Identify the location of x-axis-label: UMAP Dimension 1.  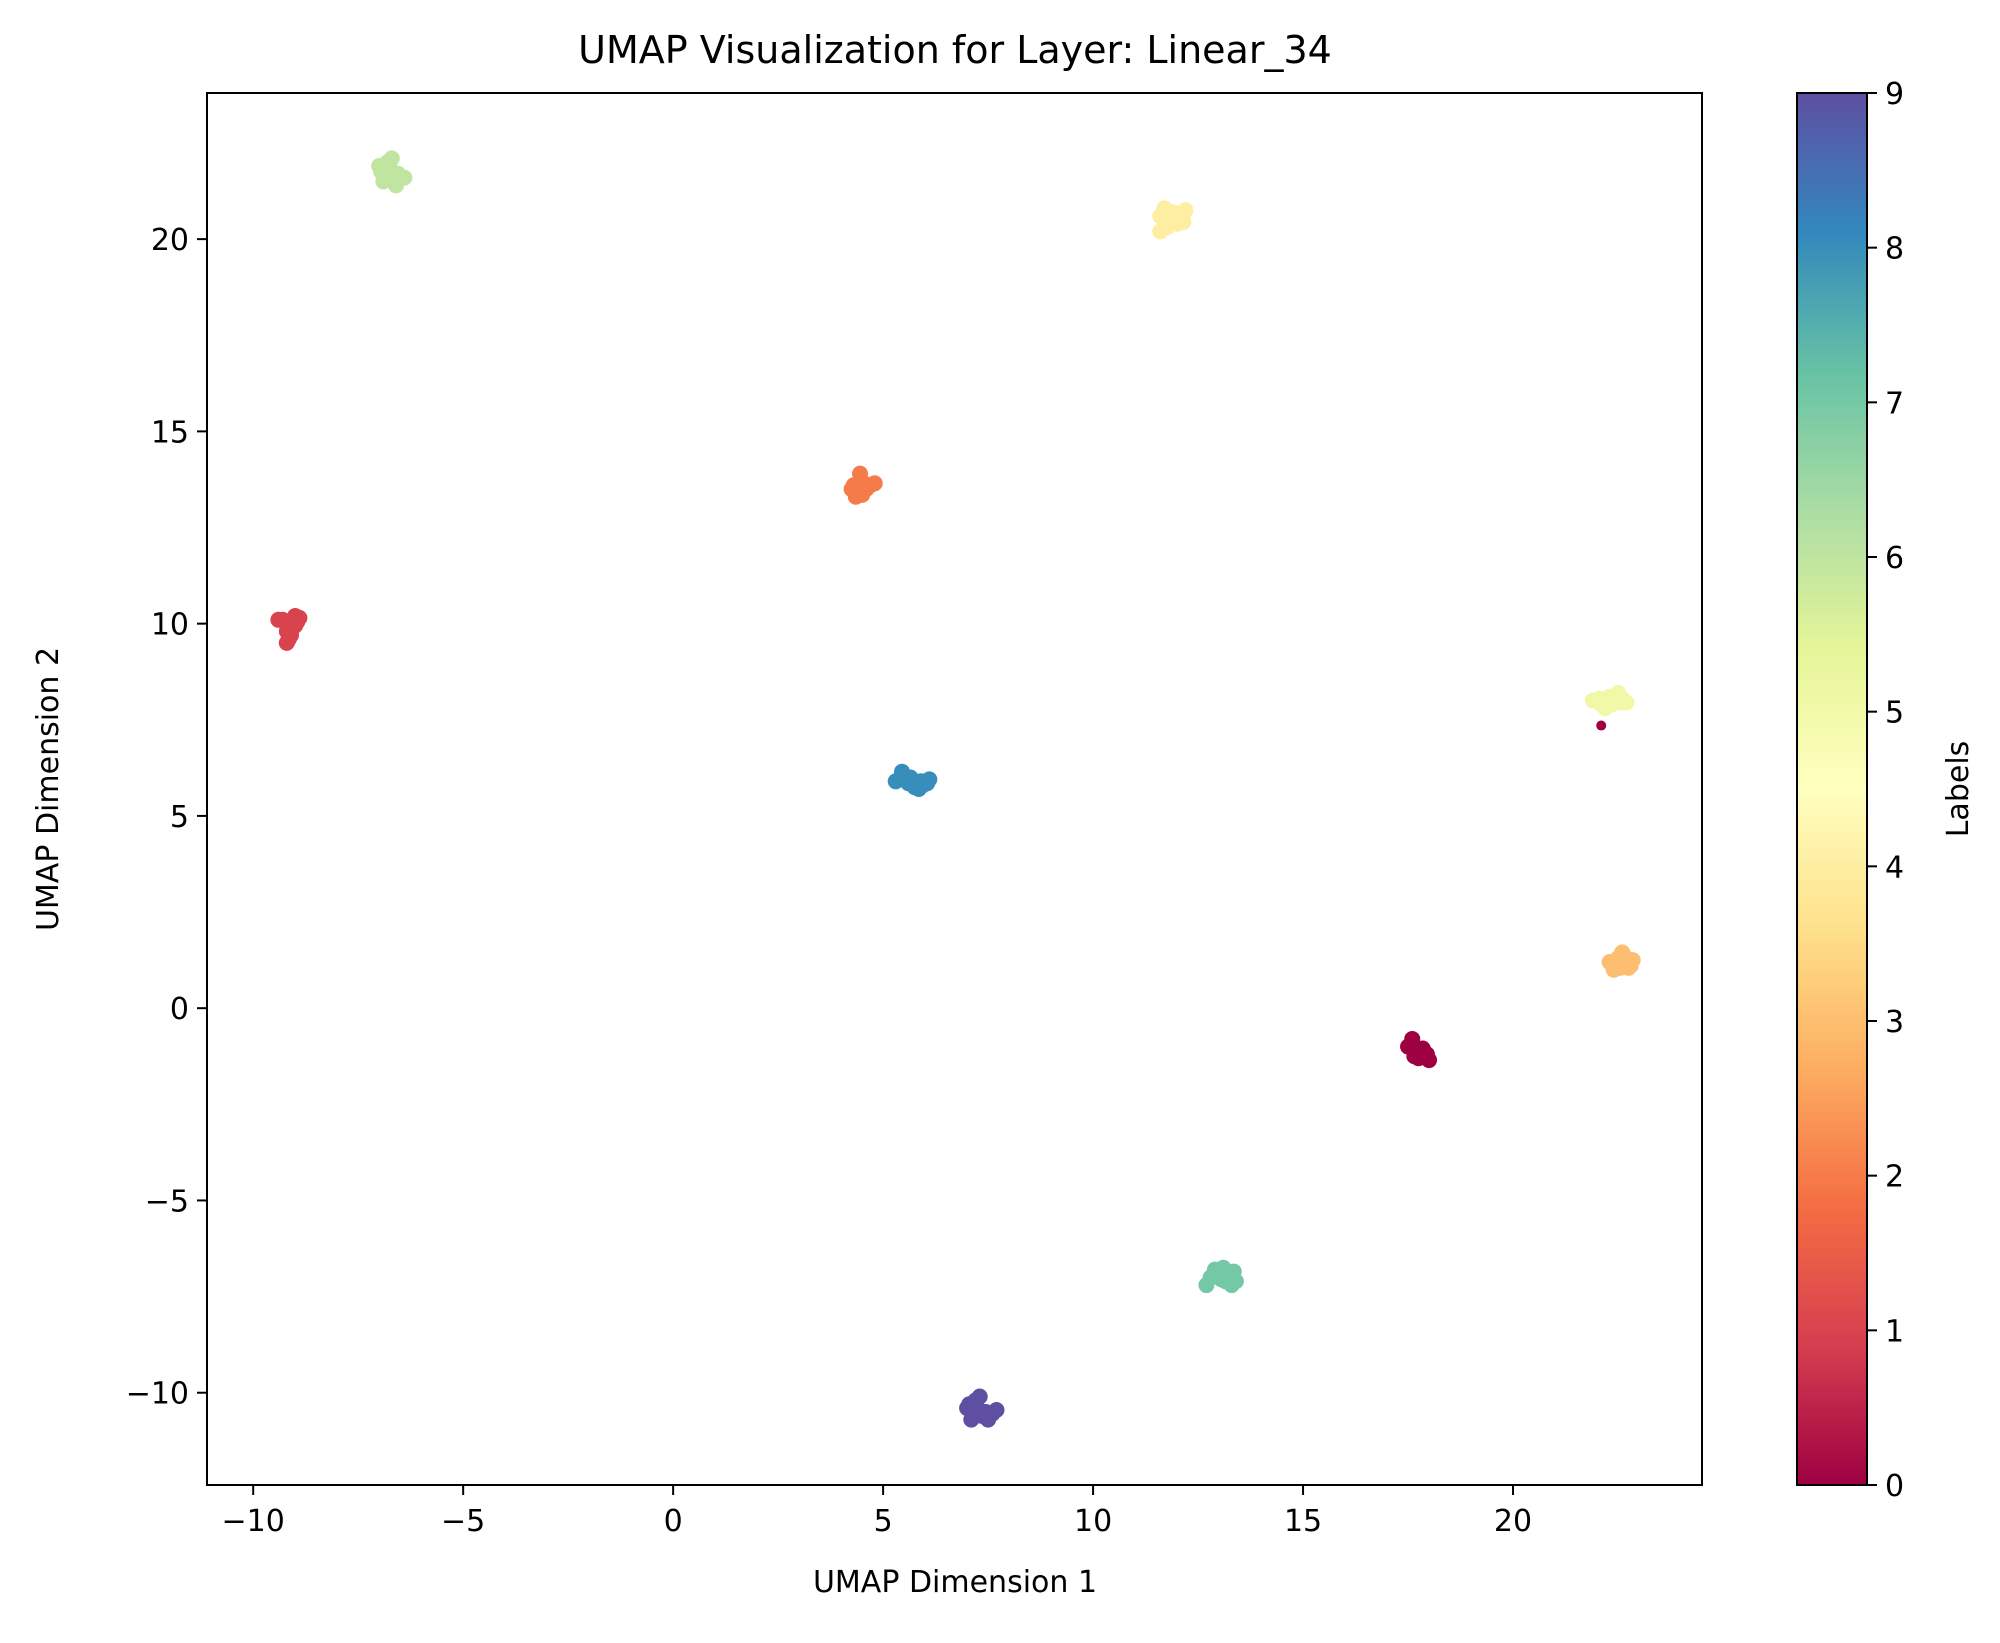
(955, 1582).